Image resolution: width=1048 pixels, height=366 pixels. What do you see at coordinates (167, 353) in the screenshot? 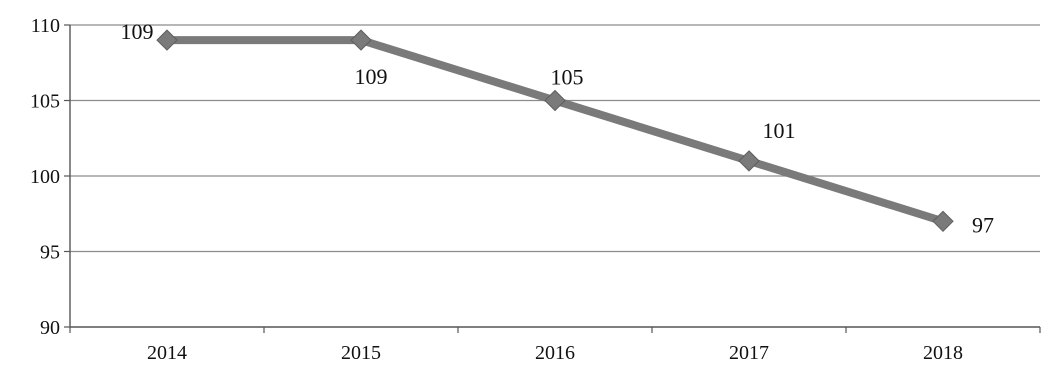
I see `x-tick-label: 2014` at bounding box center [167, 353].